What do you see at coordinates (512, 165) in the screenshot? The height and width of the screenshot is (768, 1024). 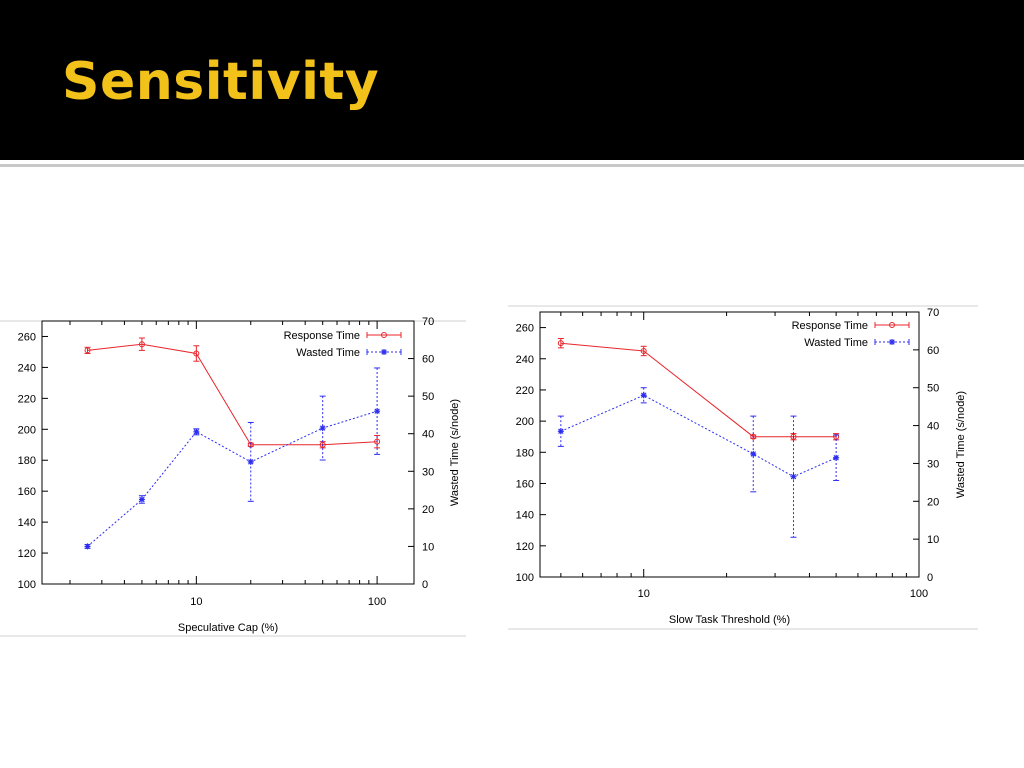 I see `title-divider` at bounding box center [512, 165].